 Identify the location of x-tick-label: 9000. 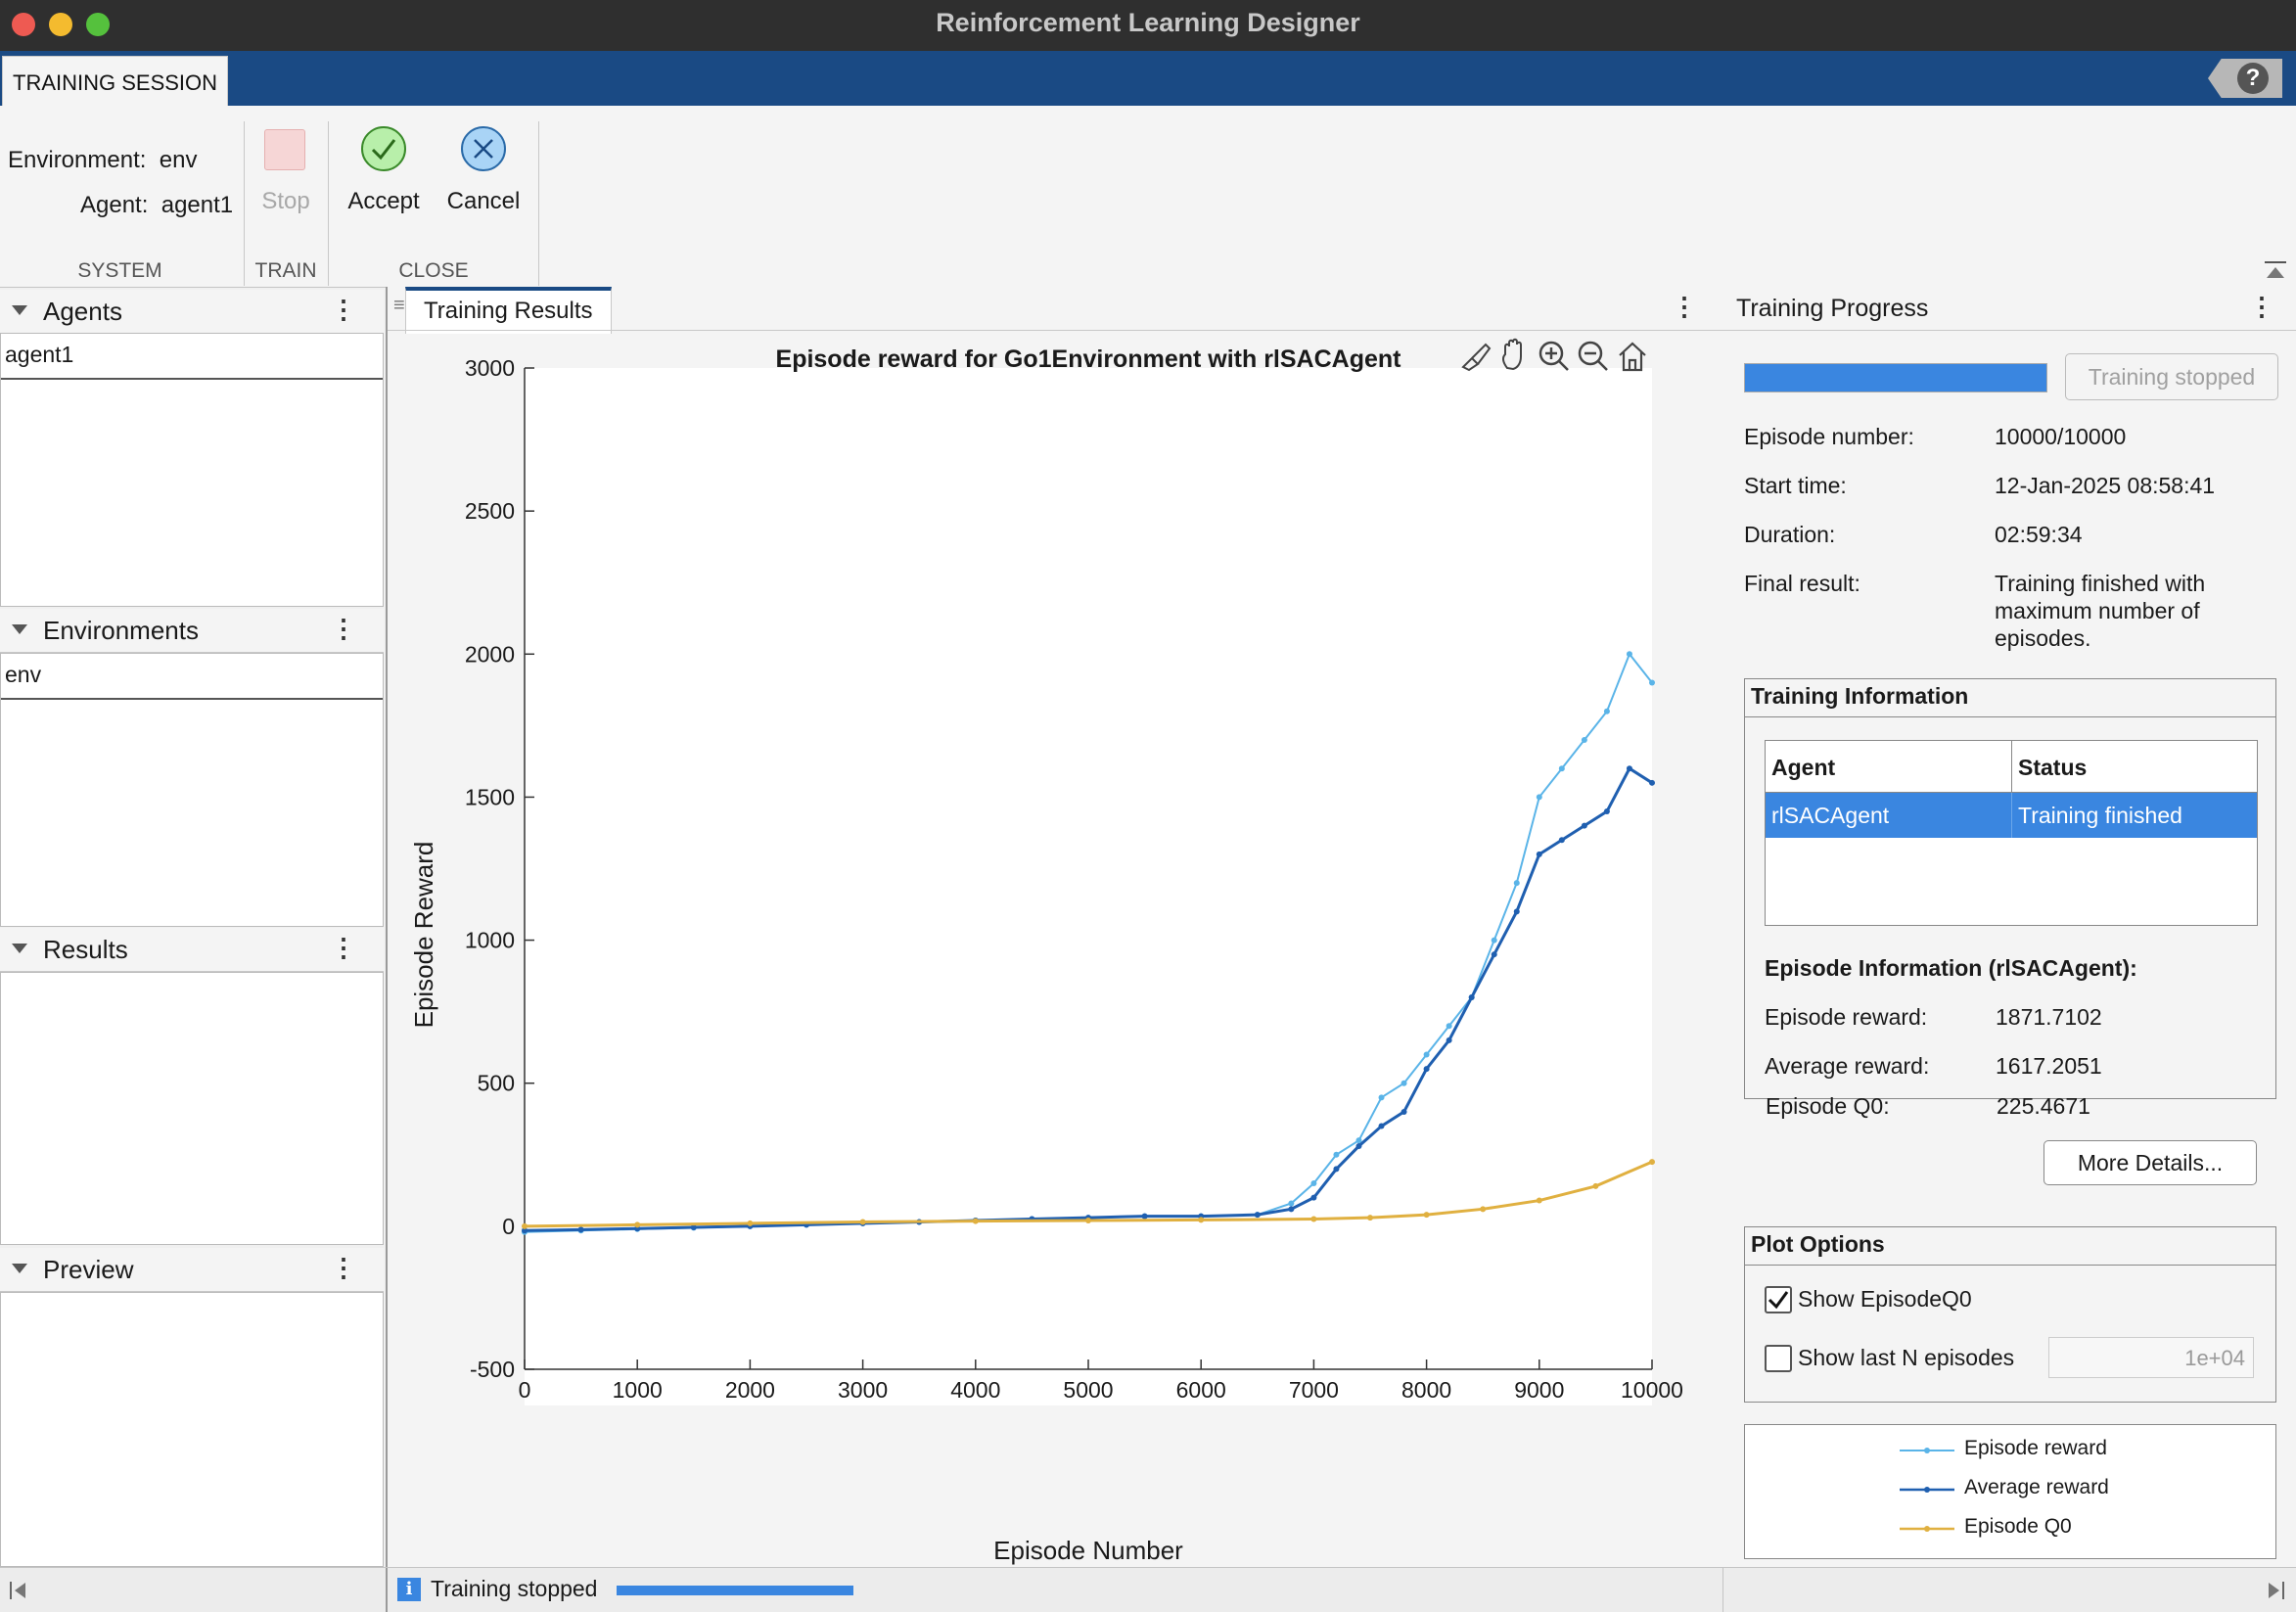
(1539, 1390).